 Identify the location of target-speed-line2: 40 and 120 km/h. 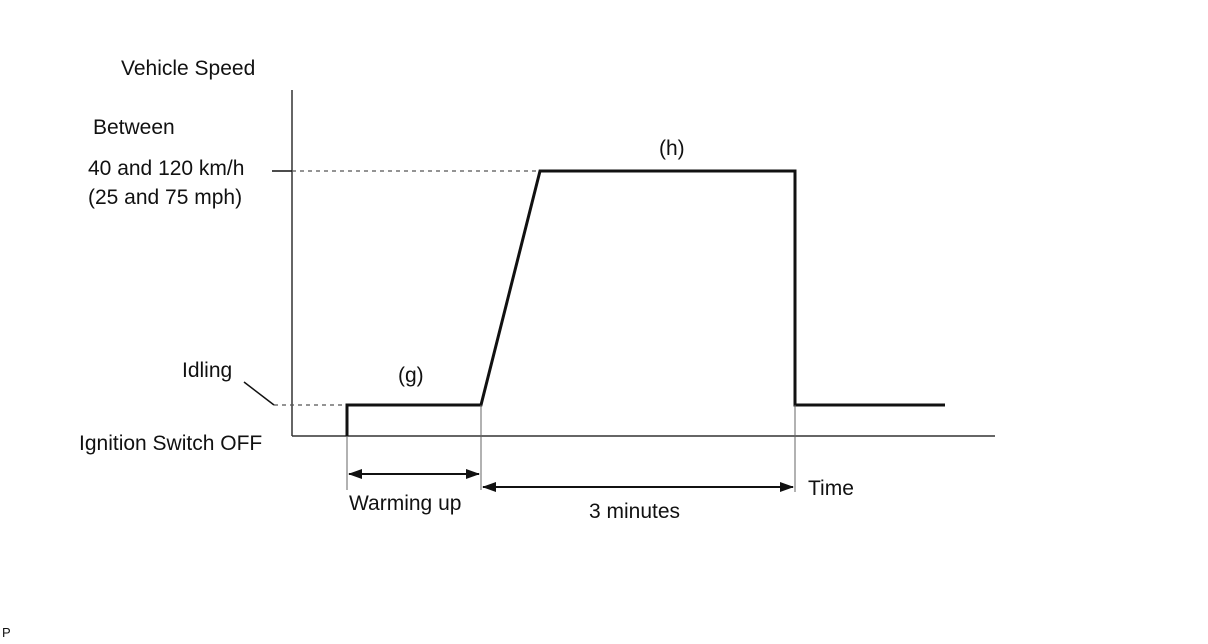
(166, 168).